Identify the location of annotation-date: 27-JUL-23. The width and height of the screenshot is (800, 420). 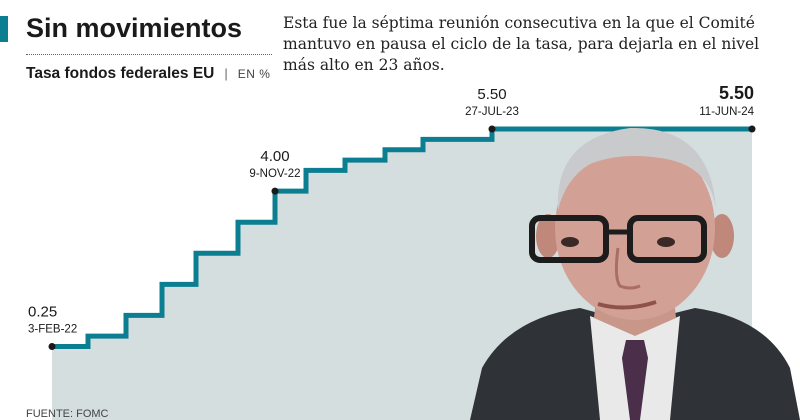
(492, 112).